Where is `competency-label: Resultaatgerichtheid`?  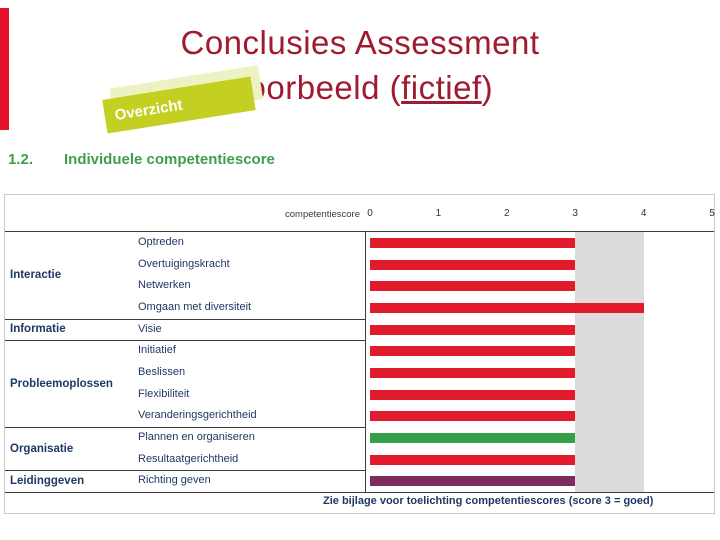 competency-label: Resultaatgerichtheid is located at coordinates (188, 458).